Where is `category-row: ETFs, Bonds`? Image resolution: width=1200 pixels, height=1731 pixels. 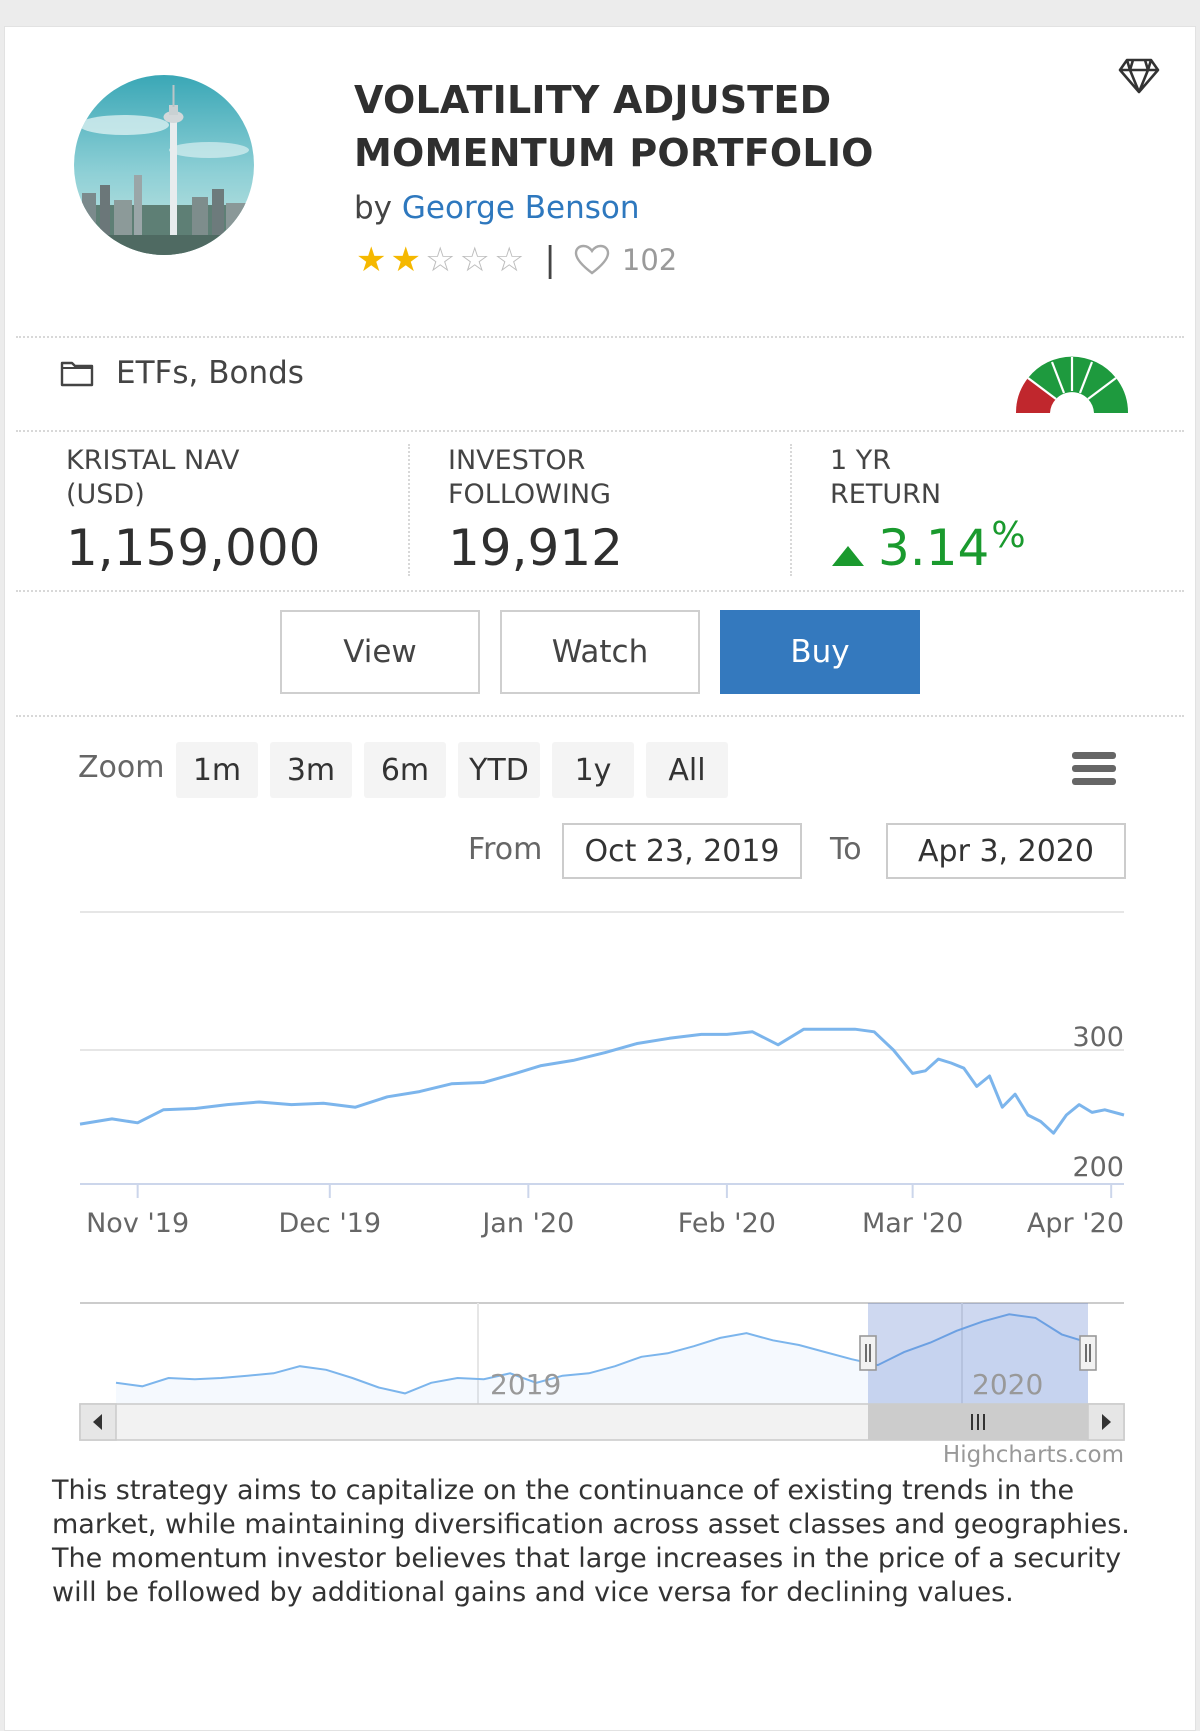
category-row: ETFs, Bonds is located at coordinates (182, 373).